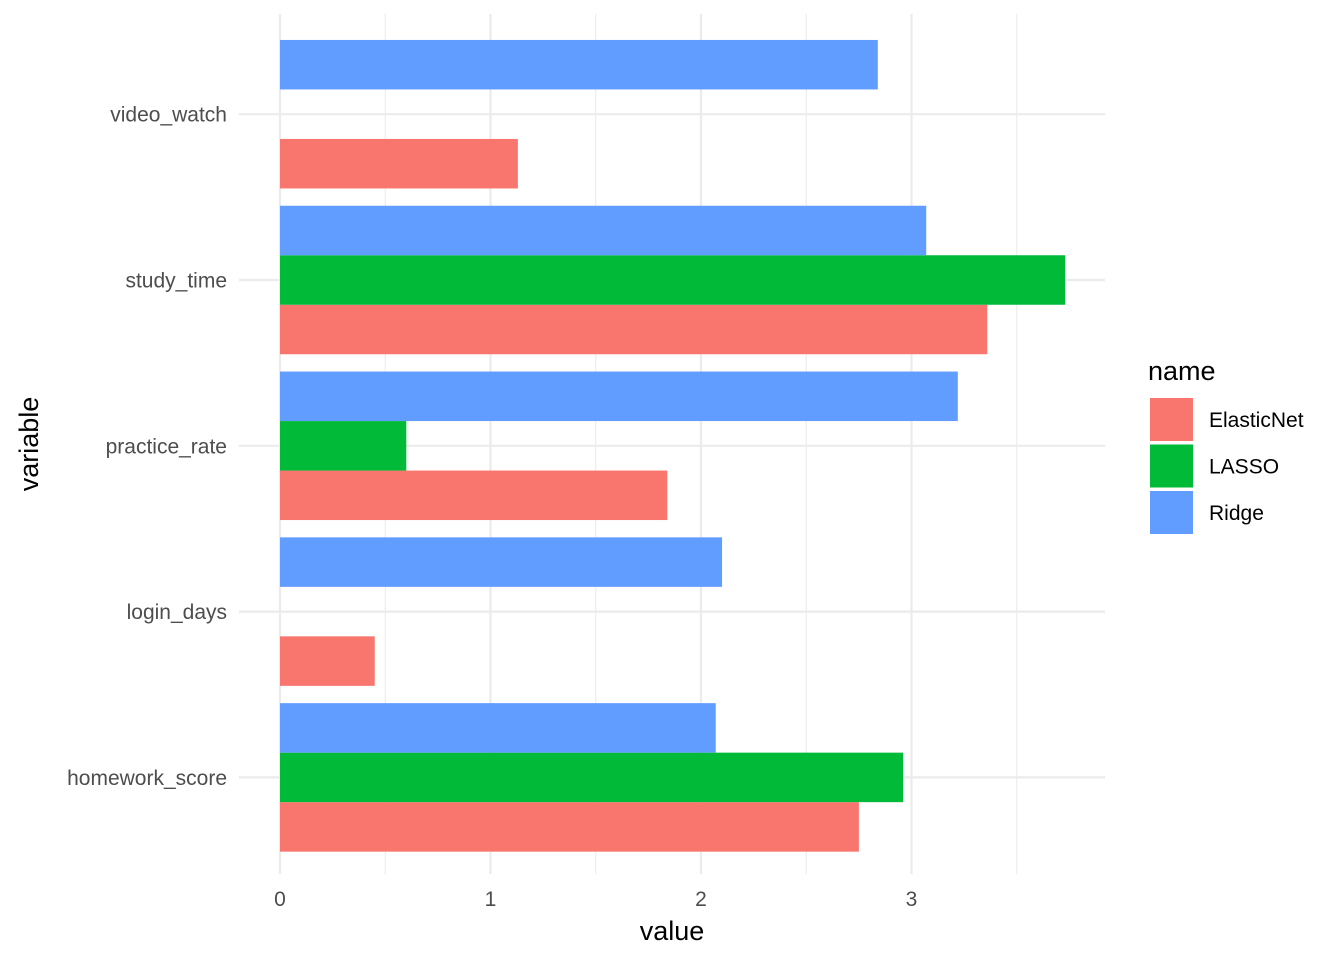 Image resolution: width=1344 pixels, height=960 pixels. Describe the element at coordinates (1256, 420) in the screenshot. I see `legend-label-elasticnet: ElasticNet` at that location.